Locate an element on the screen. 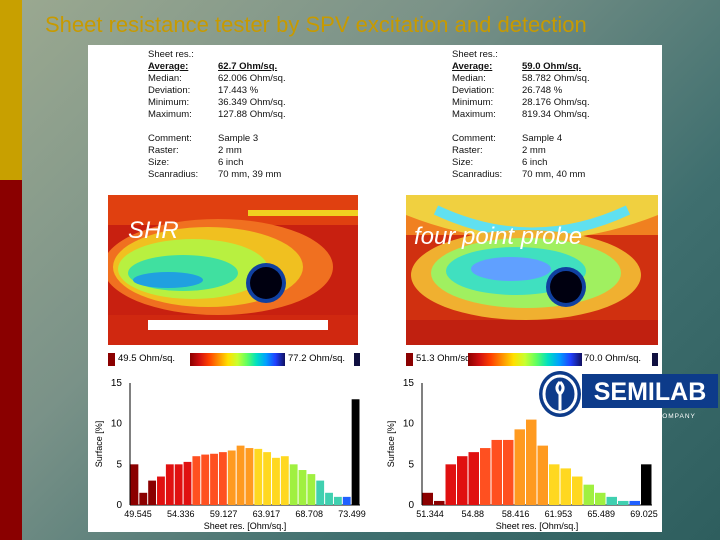 This screenshot has height=540, width=720. stats-key is located at coordinates (487, 127).